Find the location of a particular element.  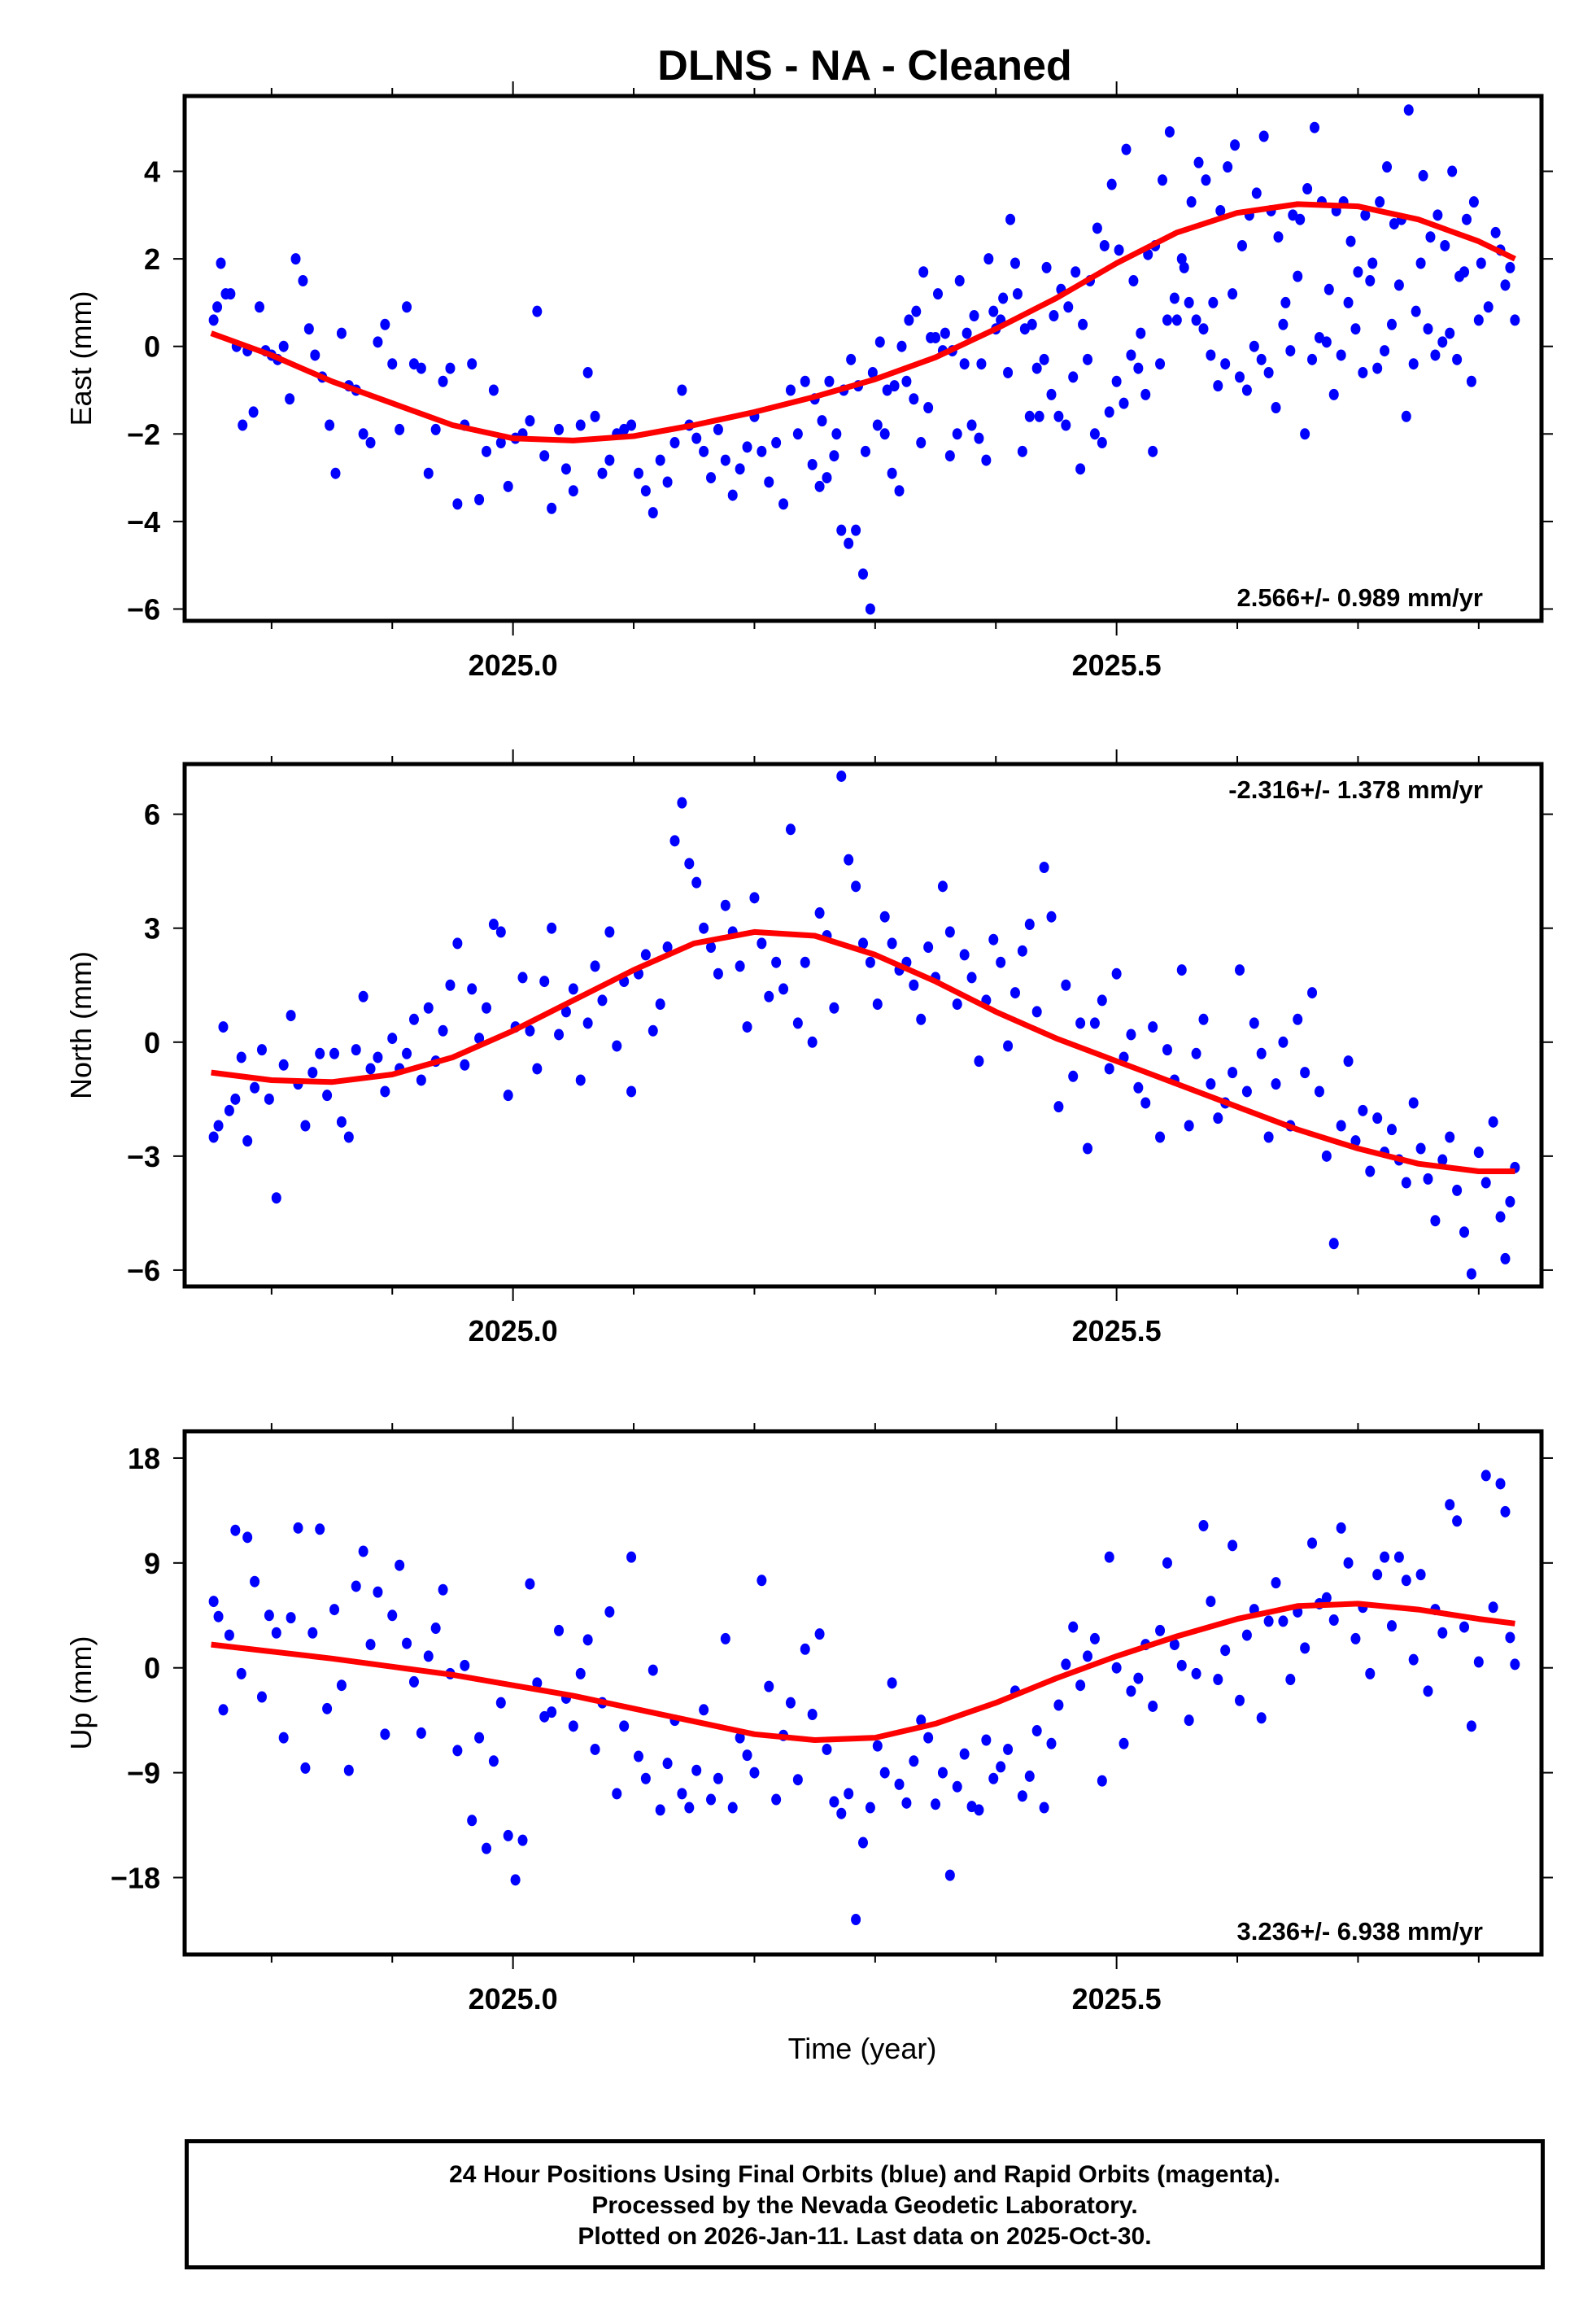

y-tick-label: −9 is located at coordinates (143, 1773).